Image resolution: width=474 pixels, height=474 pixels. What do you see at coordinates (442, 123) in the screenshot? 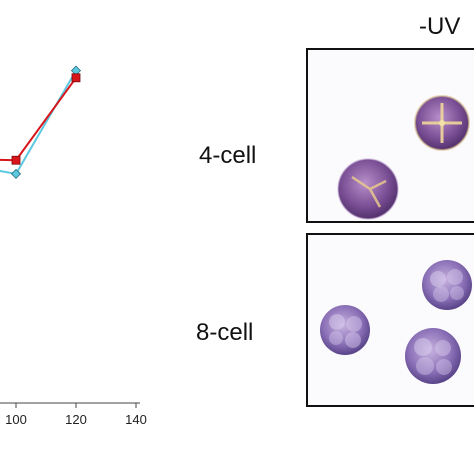
I see `embryo-4-cell-upper` at bounding box center [442, 123].